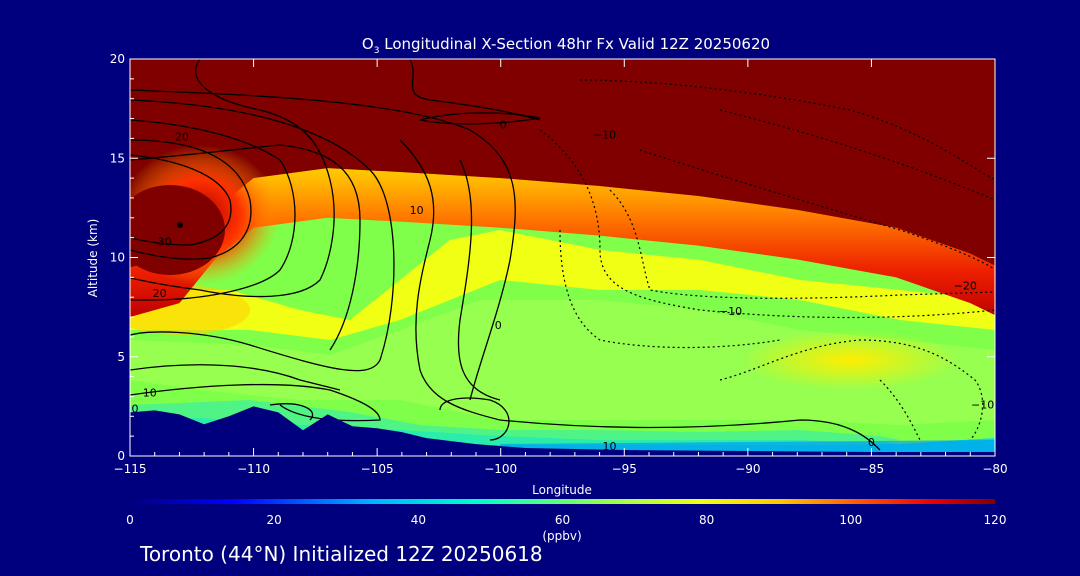  What do you see at coordinates (253, 469) in the screenshot?
I see `x-tick-label: −110` at bounding box center [253, 469].